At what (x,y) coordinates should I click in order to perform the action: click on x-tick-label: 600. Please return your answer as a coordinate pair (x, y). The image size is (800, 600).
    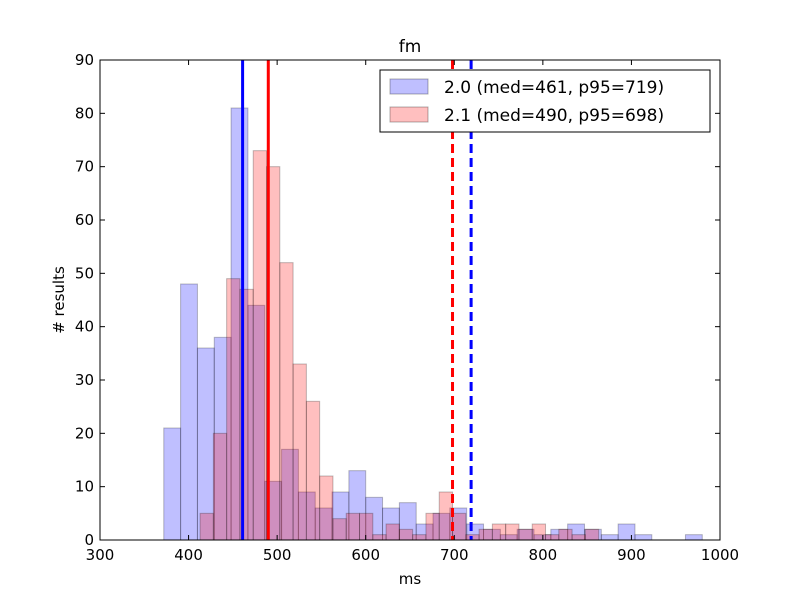
    Looking at the image, I should click on (365, 555).